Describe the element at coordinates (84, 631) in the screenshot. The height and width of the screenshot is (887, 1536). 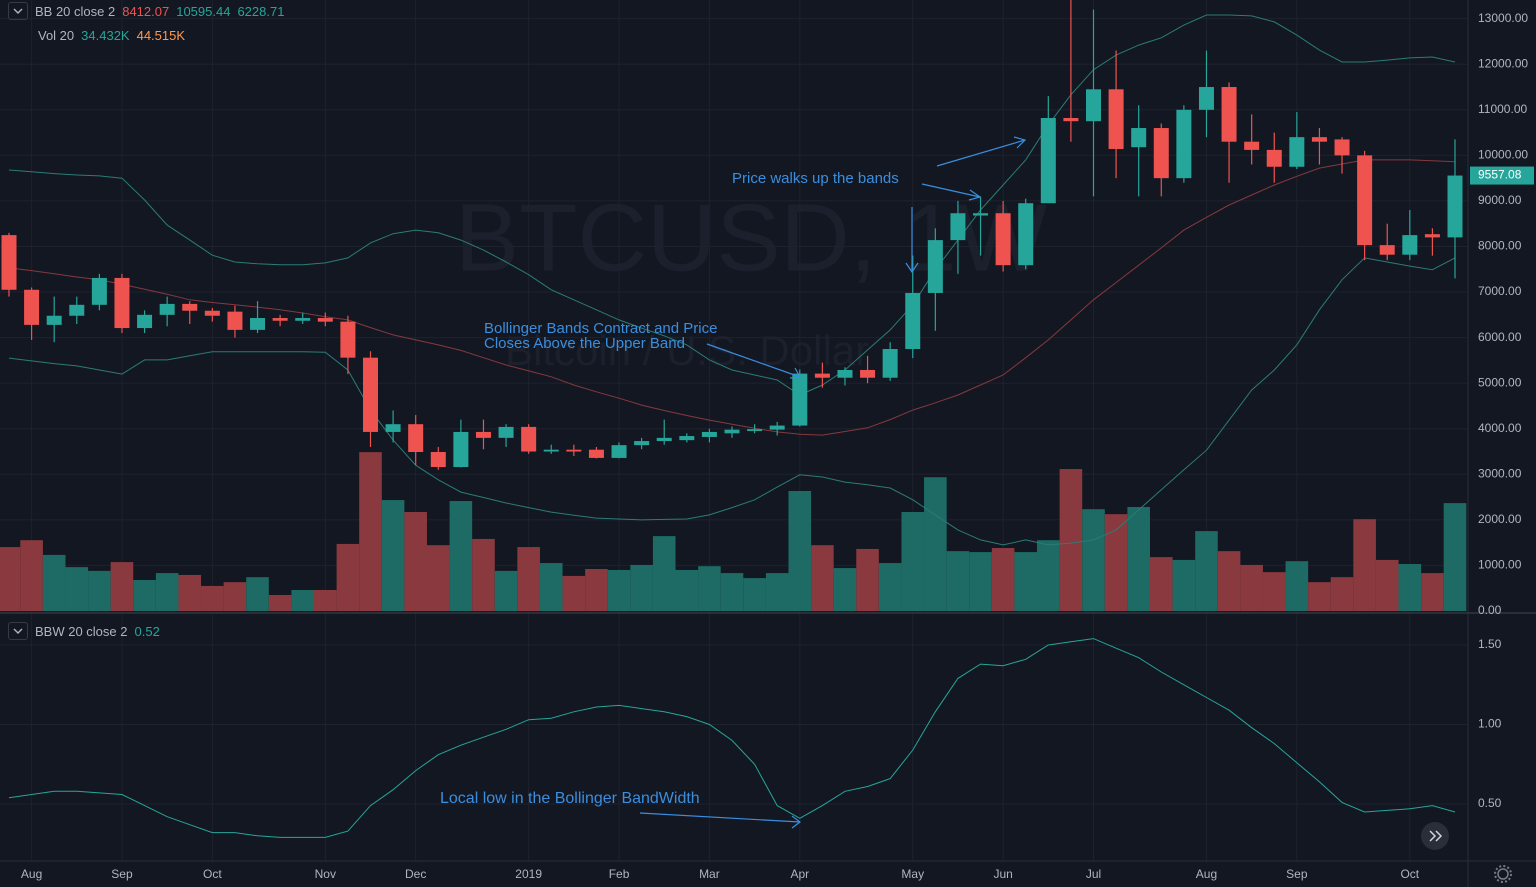
I see `legend-bbw: BBW 20 close 2 0.52` at that location.